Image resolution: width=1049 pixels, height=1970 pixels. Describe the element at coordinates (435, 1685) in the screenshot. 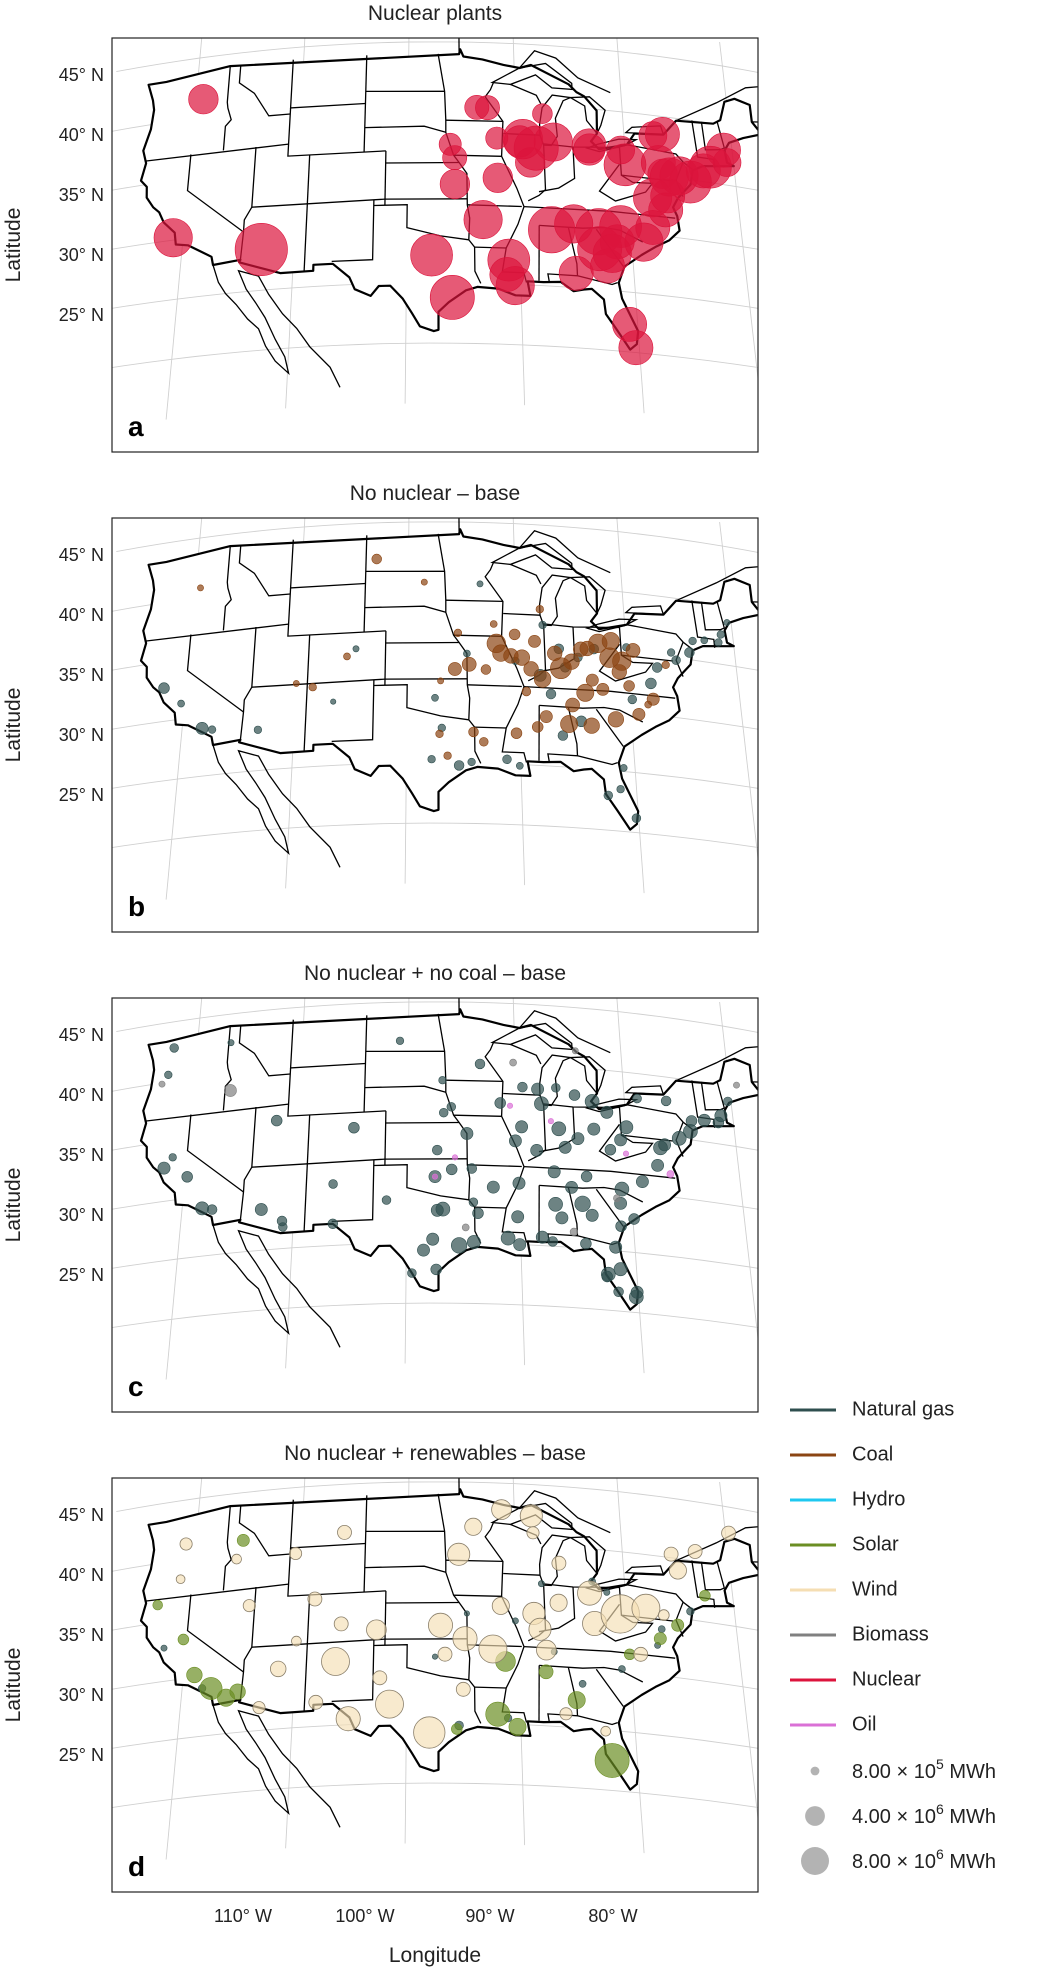

I see `plot-frame-d` at that location.